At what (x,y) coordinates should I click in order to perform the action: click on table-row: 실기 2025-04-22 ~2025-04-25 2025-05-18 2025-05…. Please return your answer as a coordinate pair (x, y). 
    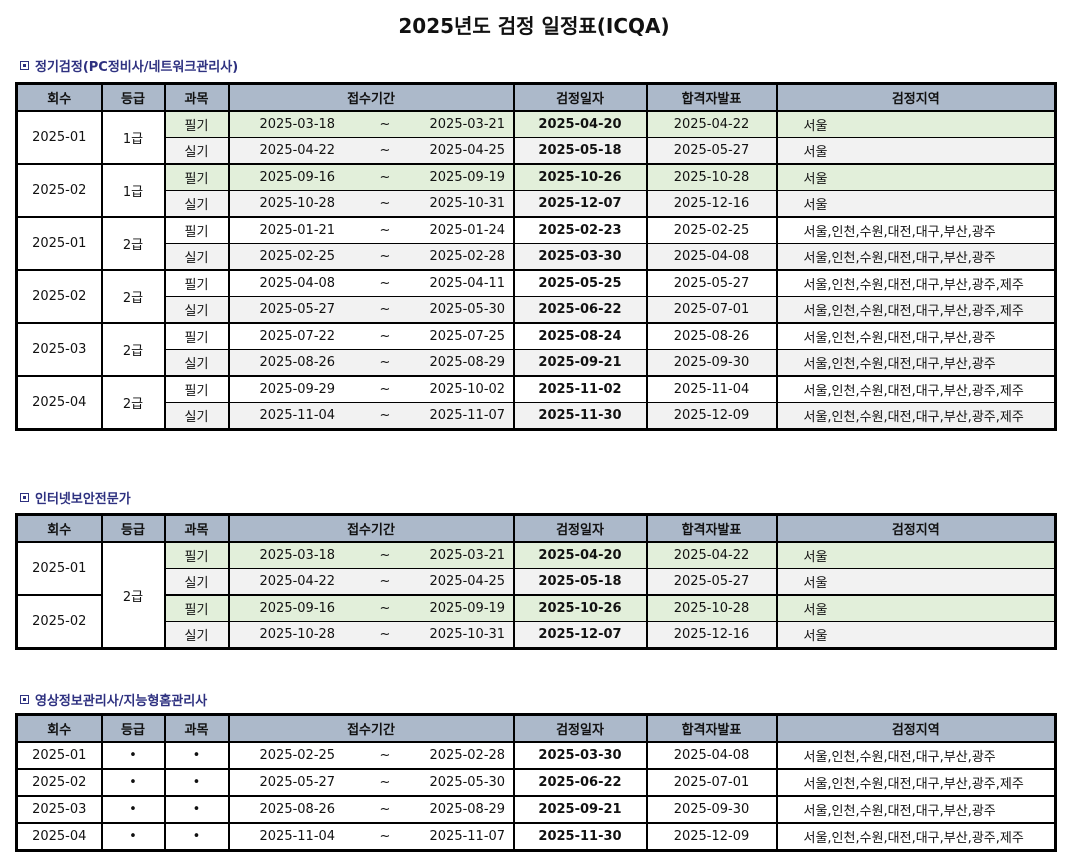
    Looking at the image, I should click on (537, 151).